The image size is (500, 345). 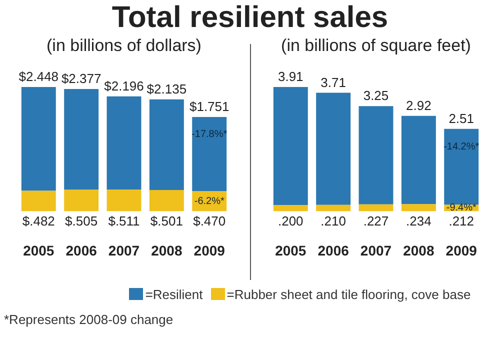 What do you see at coordinates (174, 294) in the screenshot?
I see `legend-label: =Resilient` at bounding box center [174, 294].